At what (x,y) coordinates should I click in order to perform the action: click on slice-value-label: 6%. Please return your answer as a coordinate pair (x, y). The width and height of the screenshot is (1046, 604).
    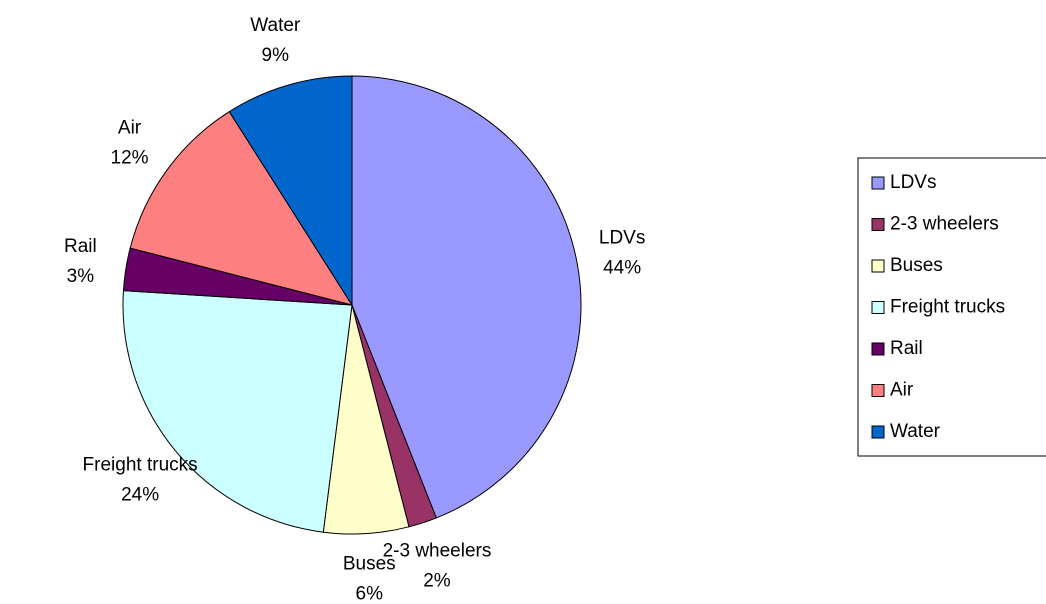
    Looking at the image, I should click on (370, 593).